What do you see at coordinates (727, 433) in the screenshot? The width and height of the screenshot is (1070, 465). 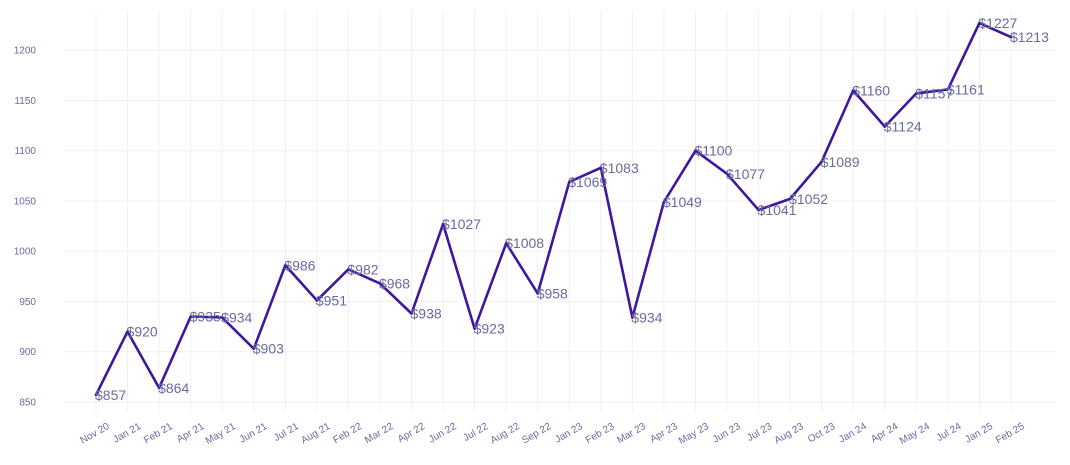 I see `x-tick-label: Jun 23` at bounding box center [727, 433].